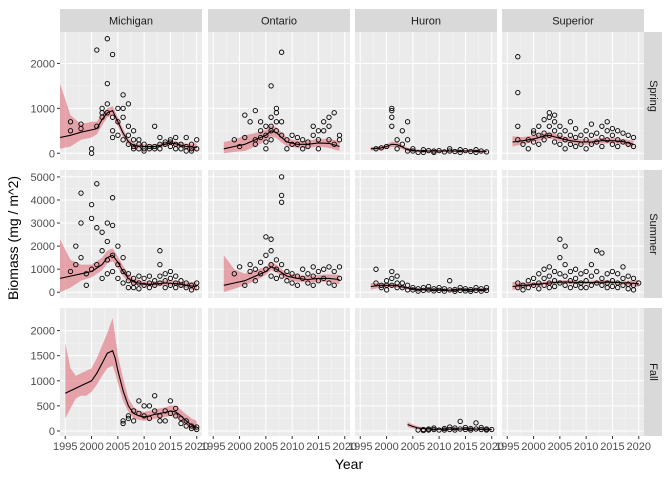 Image resolution: width=672 pixels, height=480 pixels. What do you see at coordinates (279, 96) in the screenshot?
I see `panel-ontario-spring` at bounding box center [279, 96].